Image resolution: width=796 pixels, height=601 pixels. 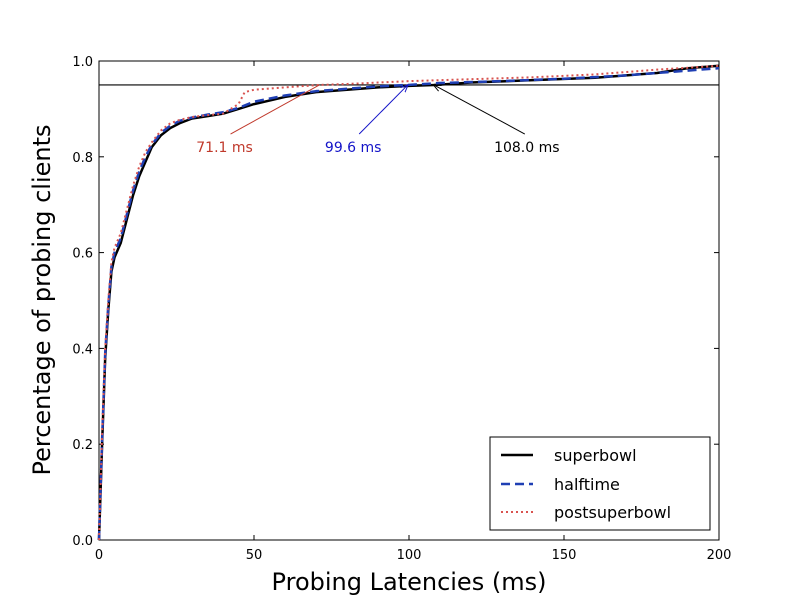 I want to click on legend-label-superbowl: superbowl, so click(x=595, y=455).